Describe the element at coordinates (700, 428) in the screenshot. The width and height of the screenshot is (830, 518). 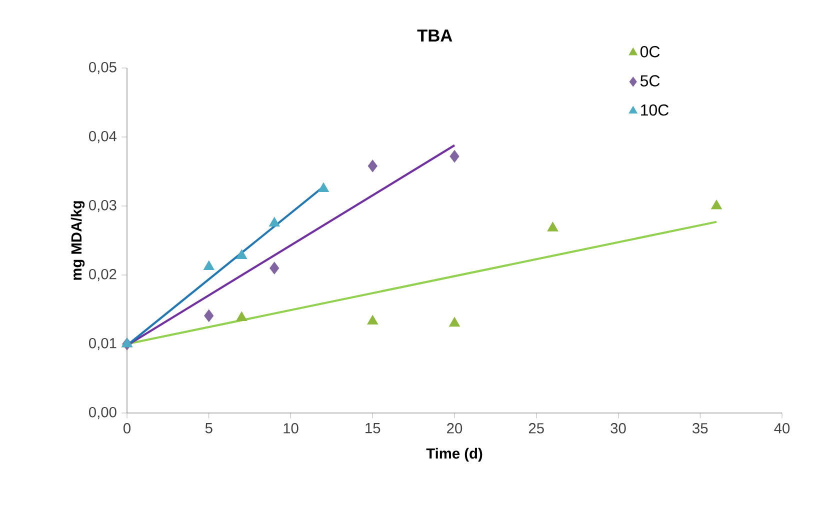
I see `x-tick-label: 35` at that location.